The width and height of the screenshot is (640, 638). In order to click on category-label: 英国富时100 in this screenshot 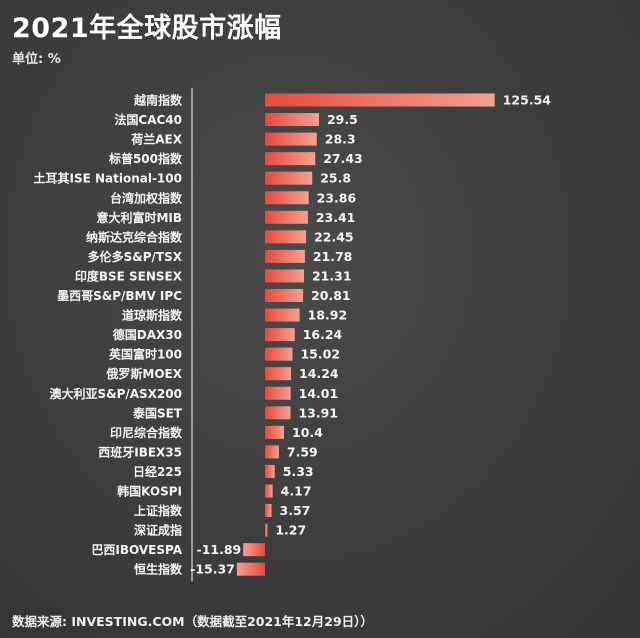, I will do `click(145, 354)`.